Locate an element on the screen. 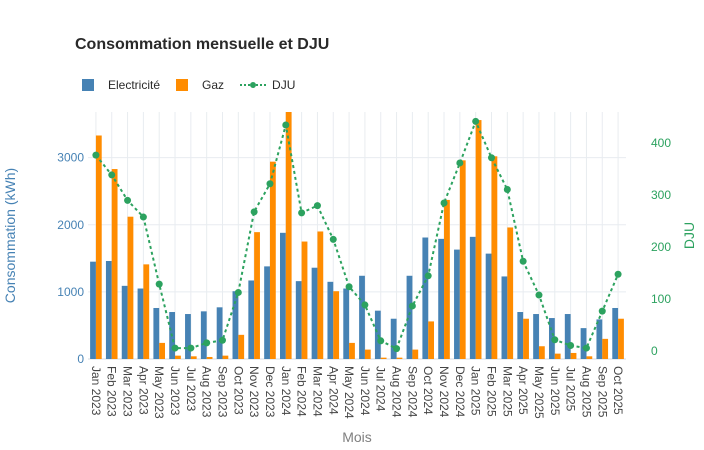 This screenshot has height=450, width=704. legend-item-electricite: Electricité is located at coordinates (121, 85).